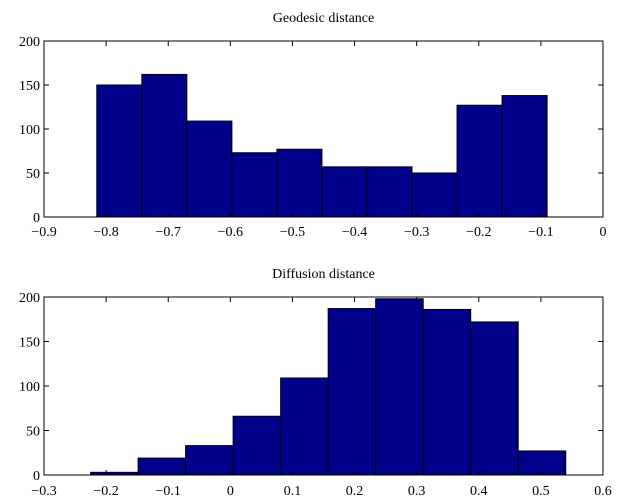 This screenshot has height=497, width=618. Describe the element at coordinates (323, 18) in the screenshot. I see `chart-title: Geodesic distance` at that location.